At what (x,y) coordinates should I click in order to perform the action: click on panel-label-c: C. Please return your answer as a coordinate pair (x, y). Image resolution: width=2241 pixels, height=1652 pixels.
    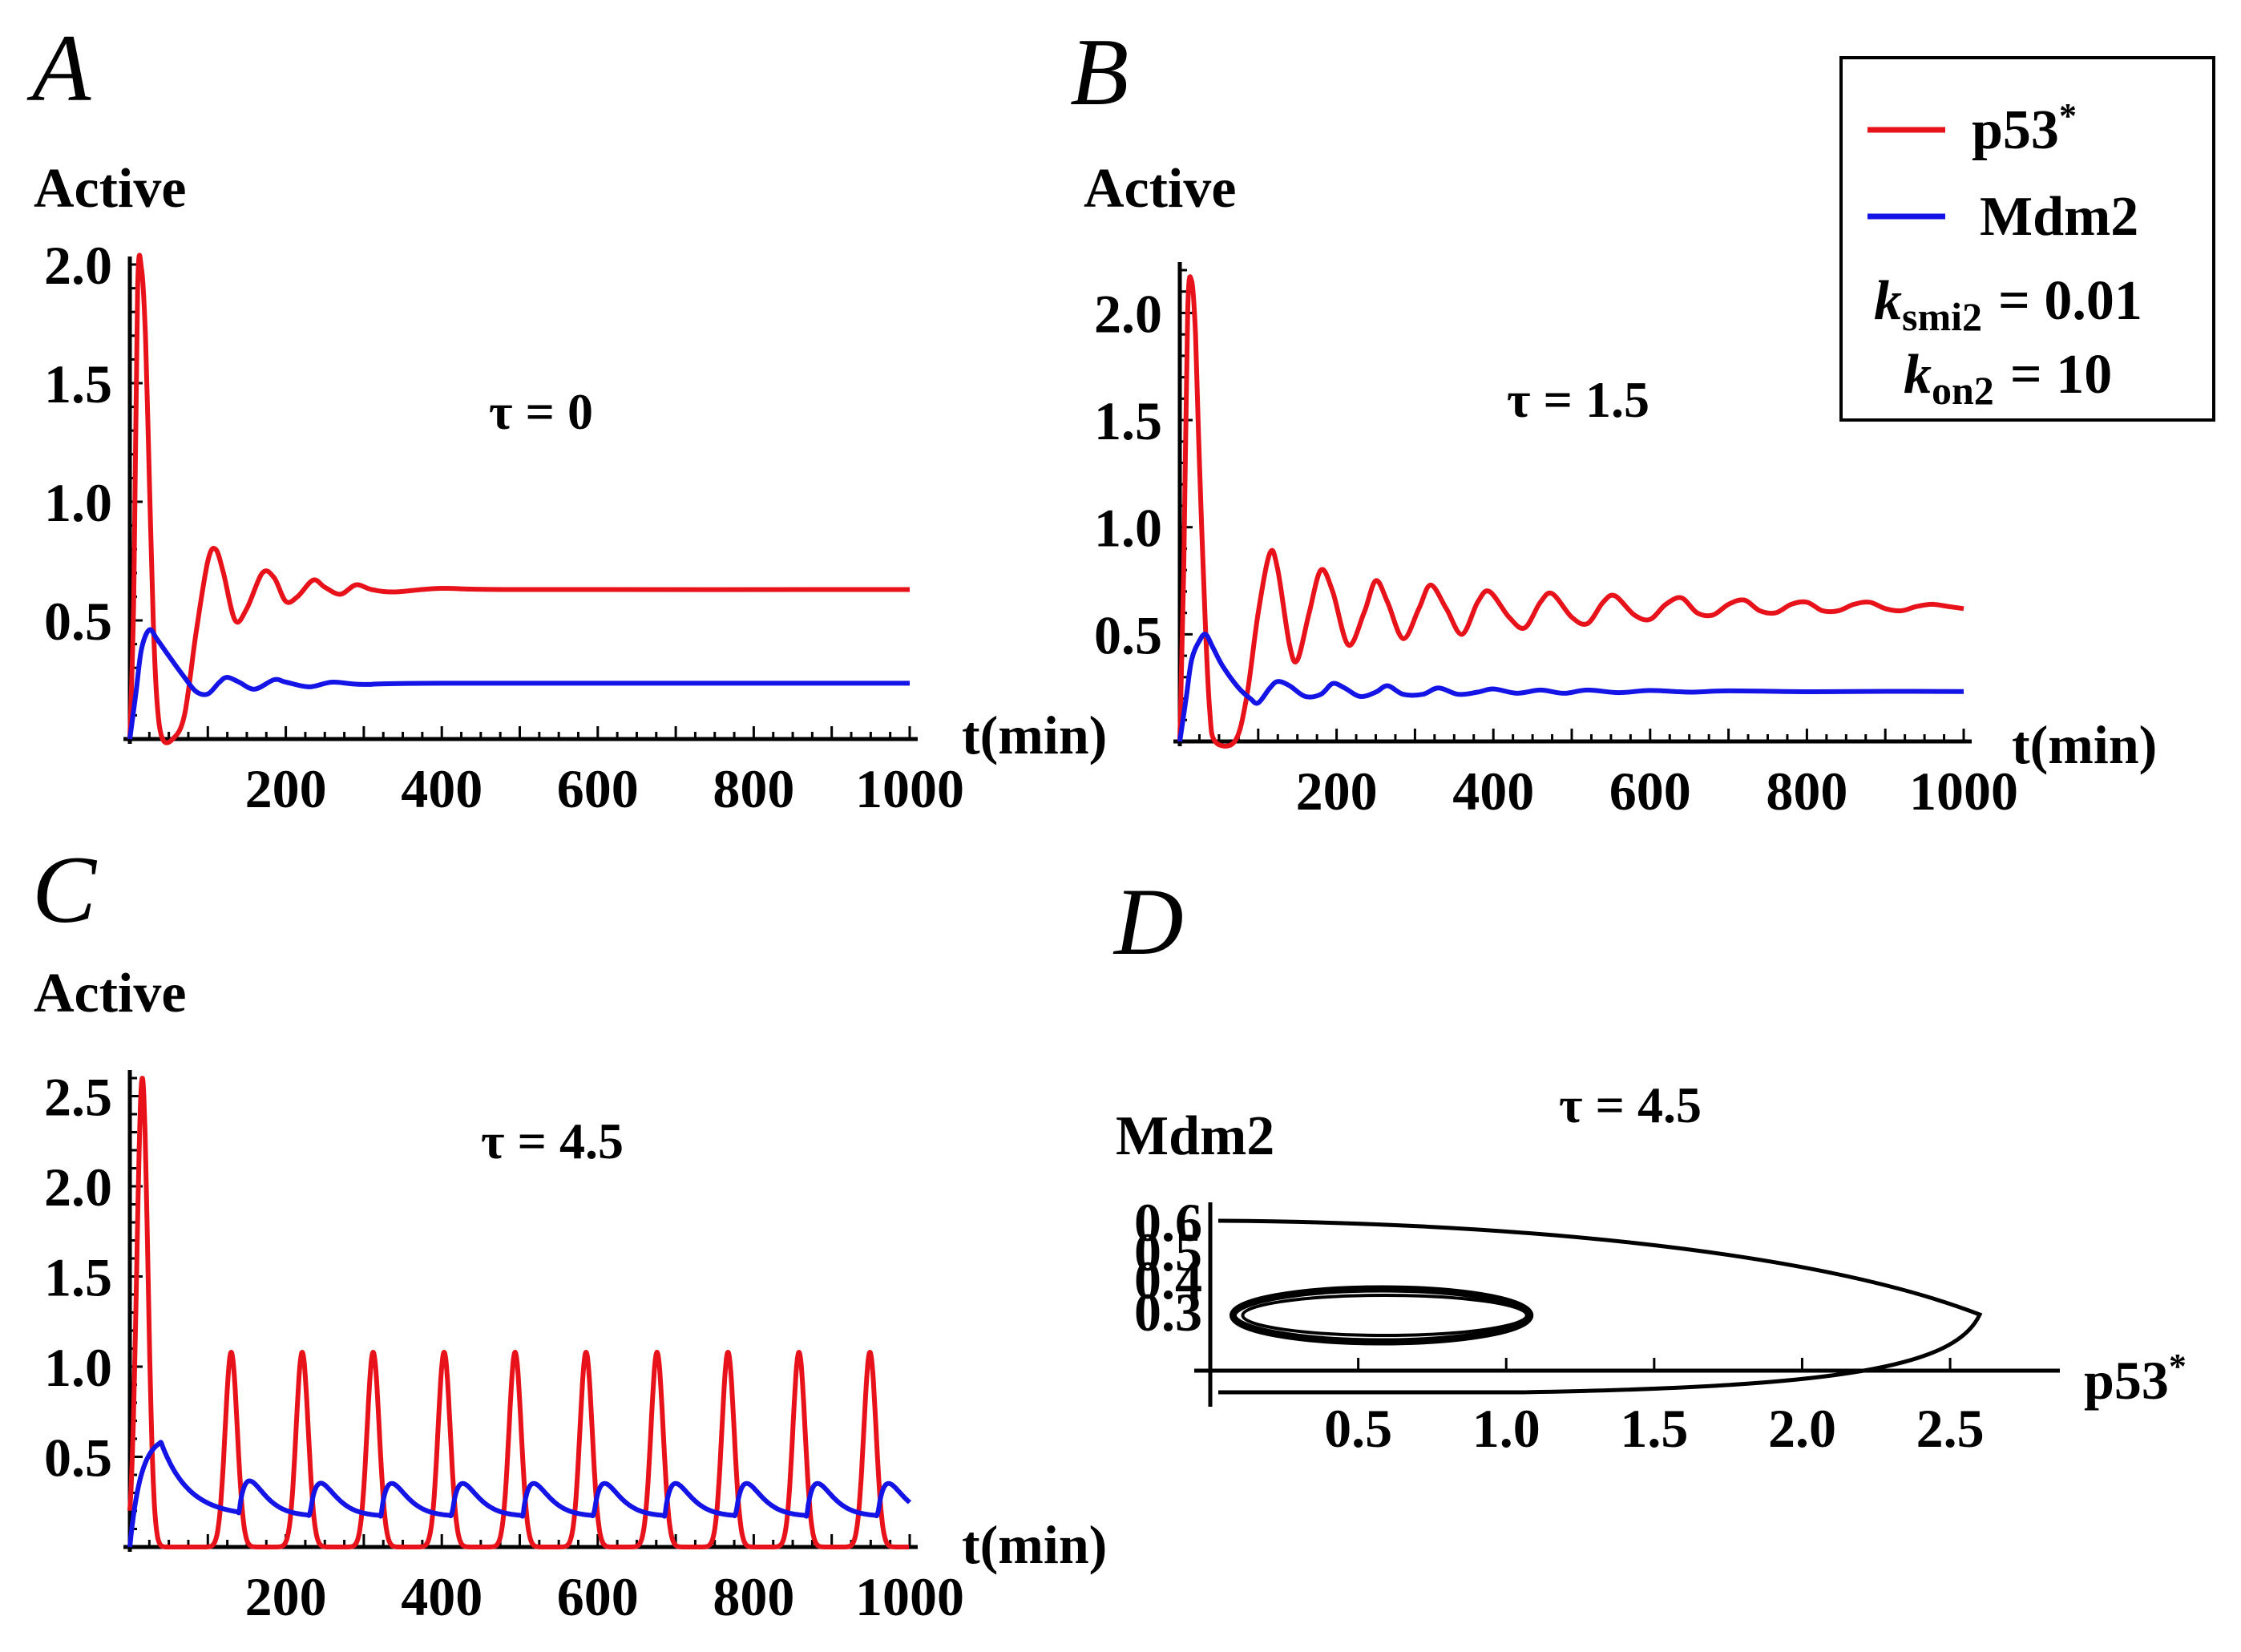
    Looking at the image, I should click on (65, 889).